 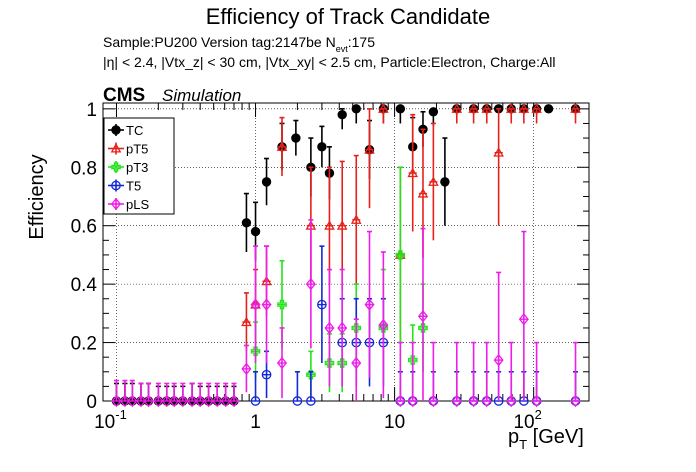 I want to click on cms-label: CMS, so click(x=124, y=95).